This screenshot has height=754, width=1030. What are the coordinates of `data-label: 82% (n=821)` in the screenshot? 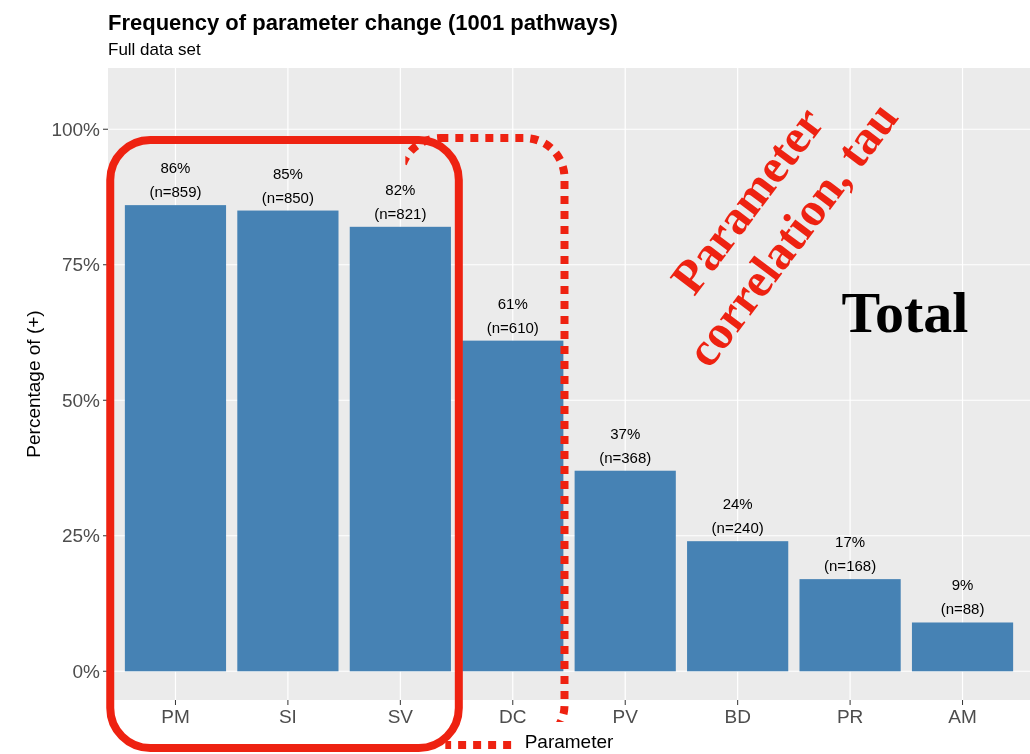 It's located at (400, 201).